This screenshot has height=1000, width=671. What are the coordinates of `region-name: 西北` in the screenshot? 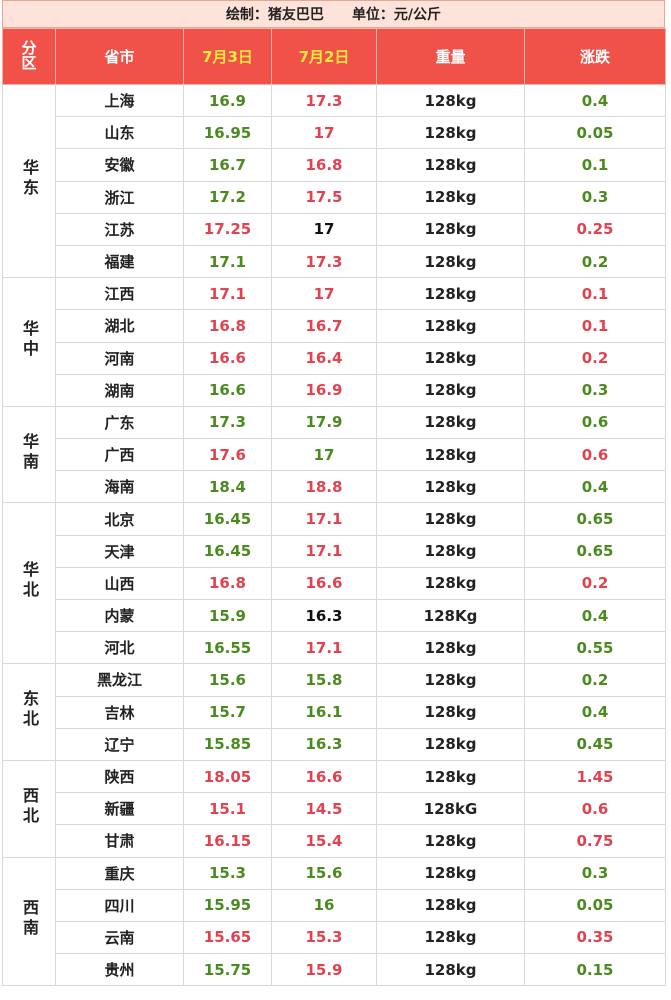 It's located at (29, 806).